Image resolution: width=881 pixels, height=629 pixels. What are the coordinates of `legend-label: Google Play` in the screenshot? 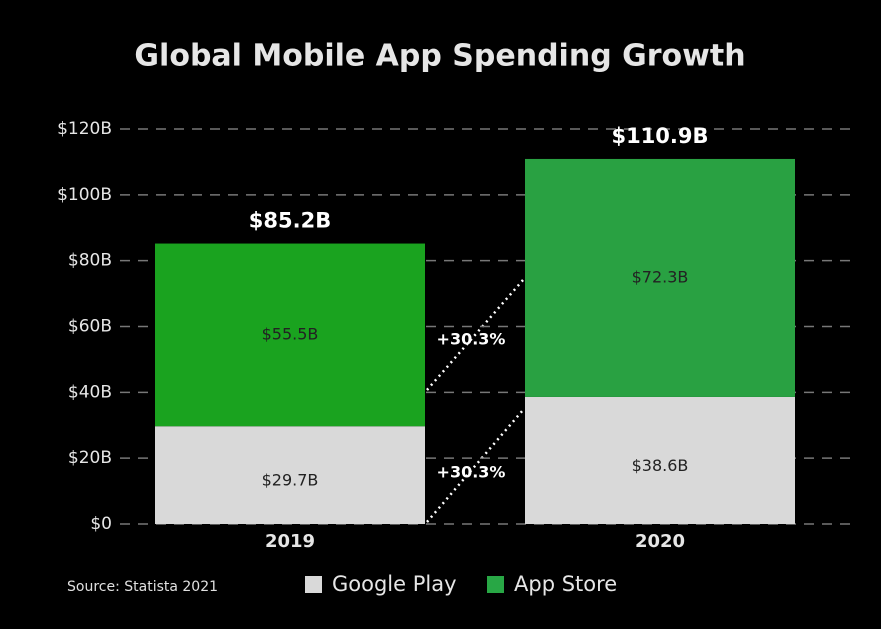 It's located at (394, 584).